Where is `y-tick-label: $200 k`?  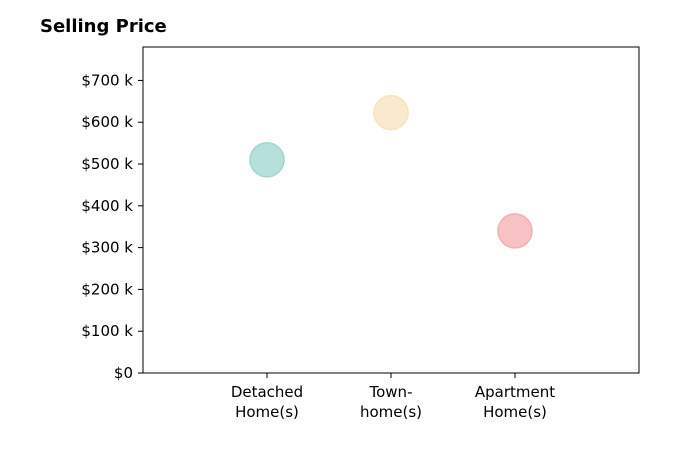
y-tick-label: $200 k is located at coordinates (107, 289).